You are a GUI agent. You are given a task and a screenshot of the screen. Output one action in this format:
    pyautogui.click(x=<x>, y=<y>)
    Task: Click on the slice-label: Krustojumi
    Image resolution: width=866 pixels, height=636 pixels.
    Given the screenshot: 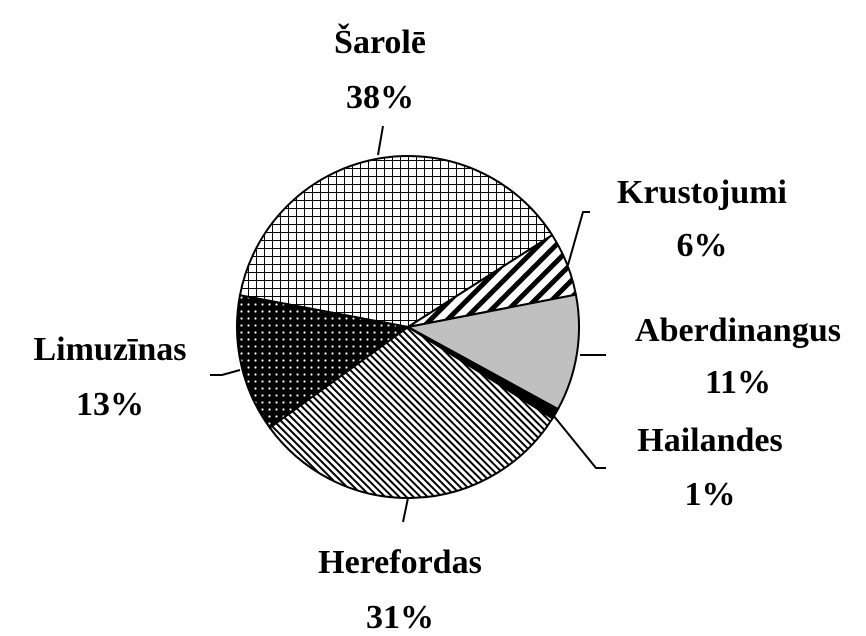 What is the action you would take?
    pyautogui.click(x=702, y=192)
    